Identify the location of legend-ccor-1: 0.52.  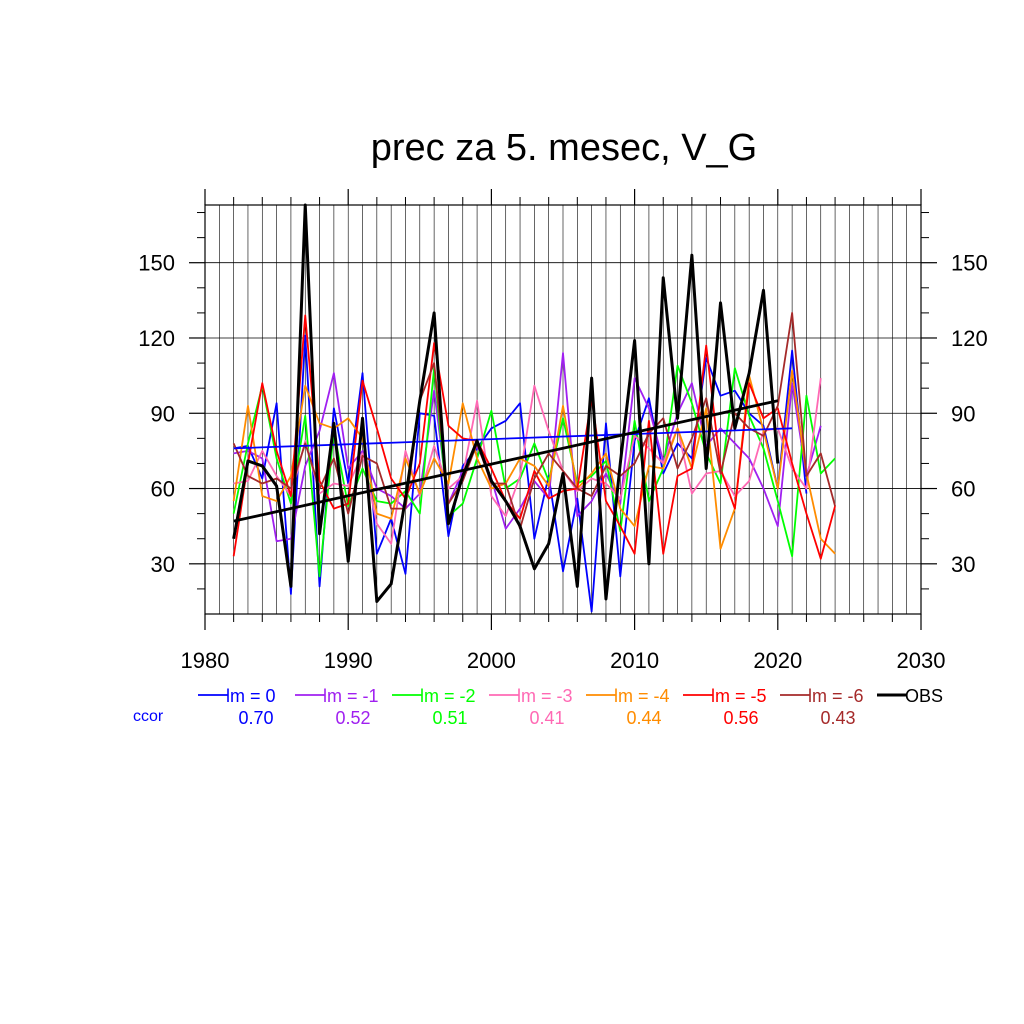
(352, 718).